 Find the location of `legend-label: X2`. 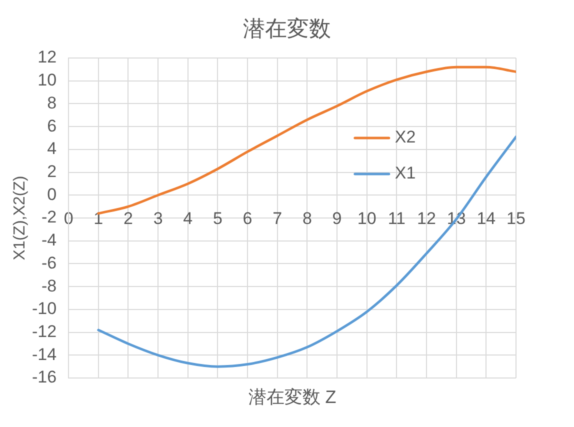

legend-label: X2 is located at coordinates (405, 137).